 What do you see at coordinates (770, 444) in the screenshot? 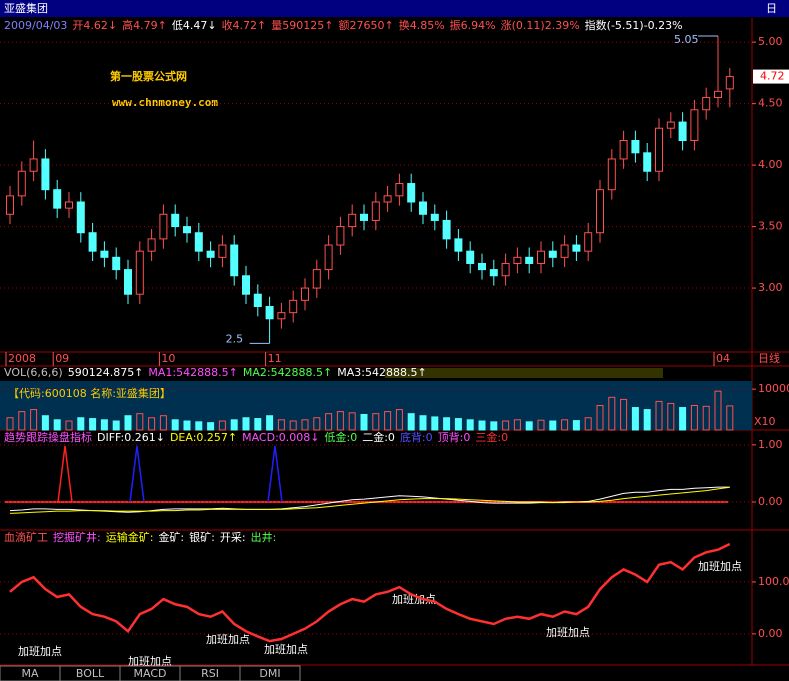
I see `y-tick-label: 1.00` at bounding box center [770, 444].